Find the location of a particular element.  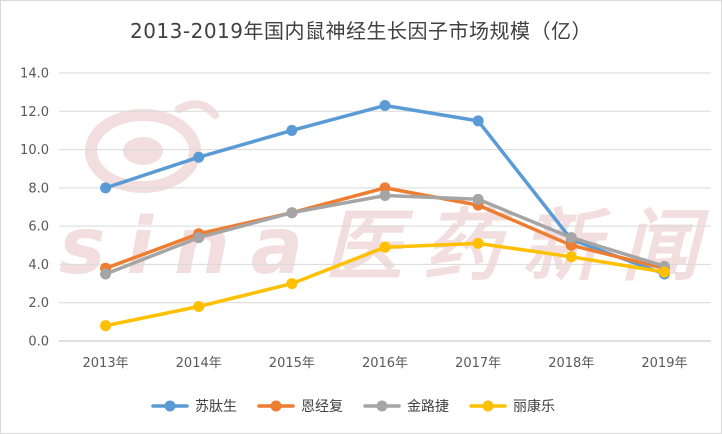

legend-item: 丽康乐 is located at coordinates (512, 406).